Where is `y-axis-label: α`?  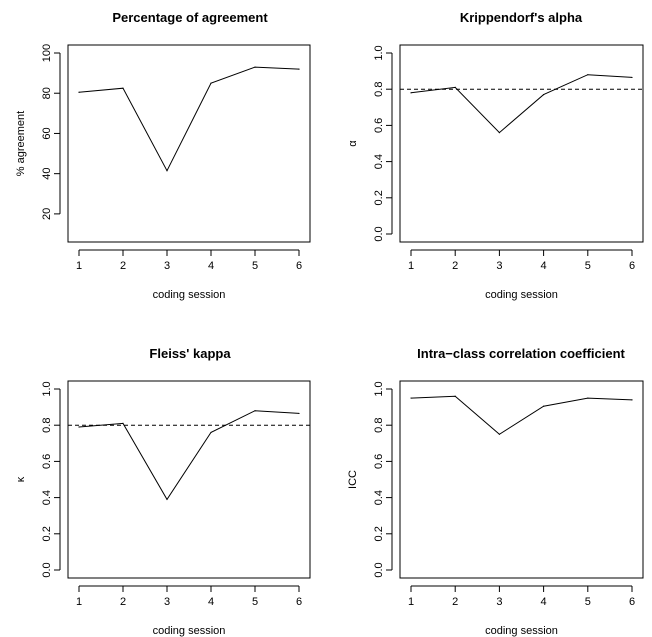
y-axis-label: α is located at coordinates (353, 143).